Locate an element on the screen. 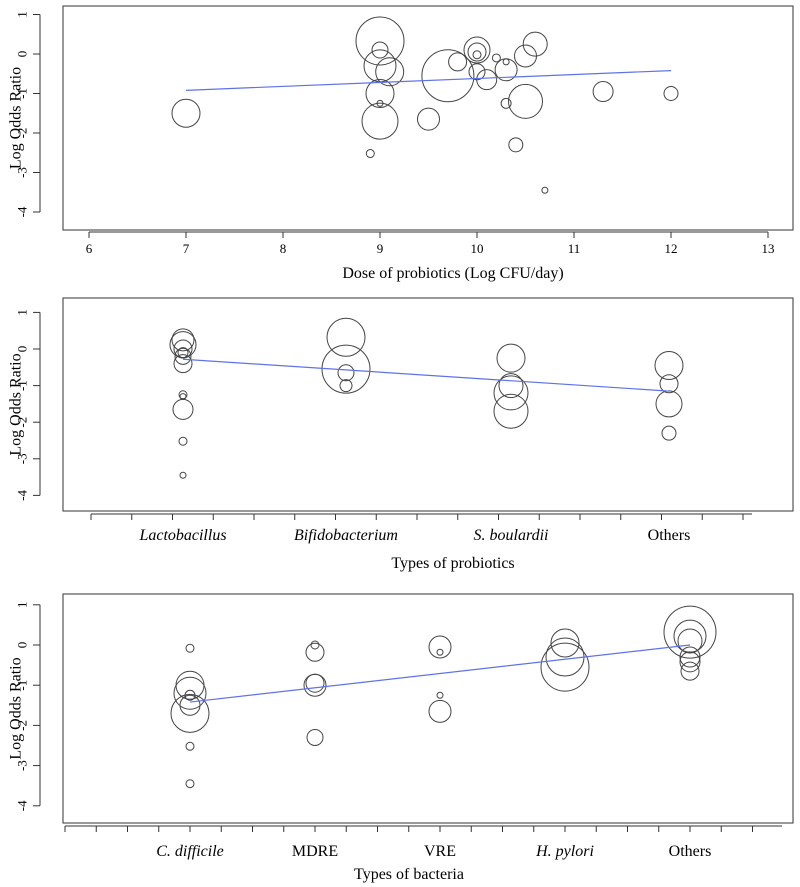  x-tick-label: 7 is located at coordinates (186, 248).